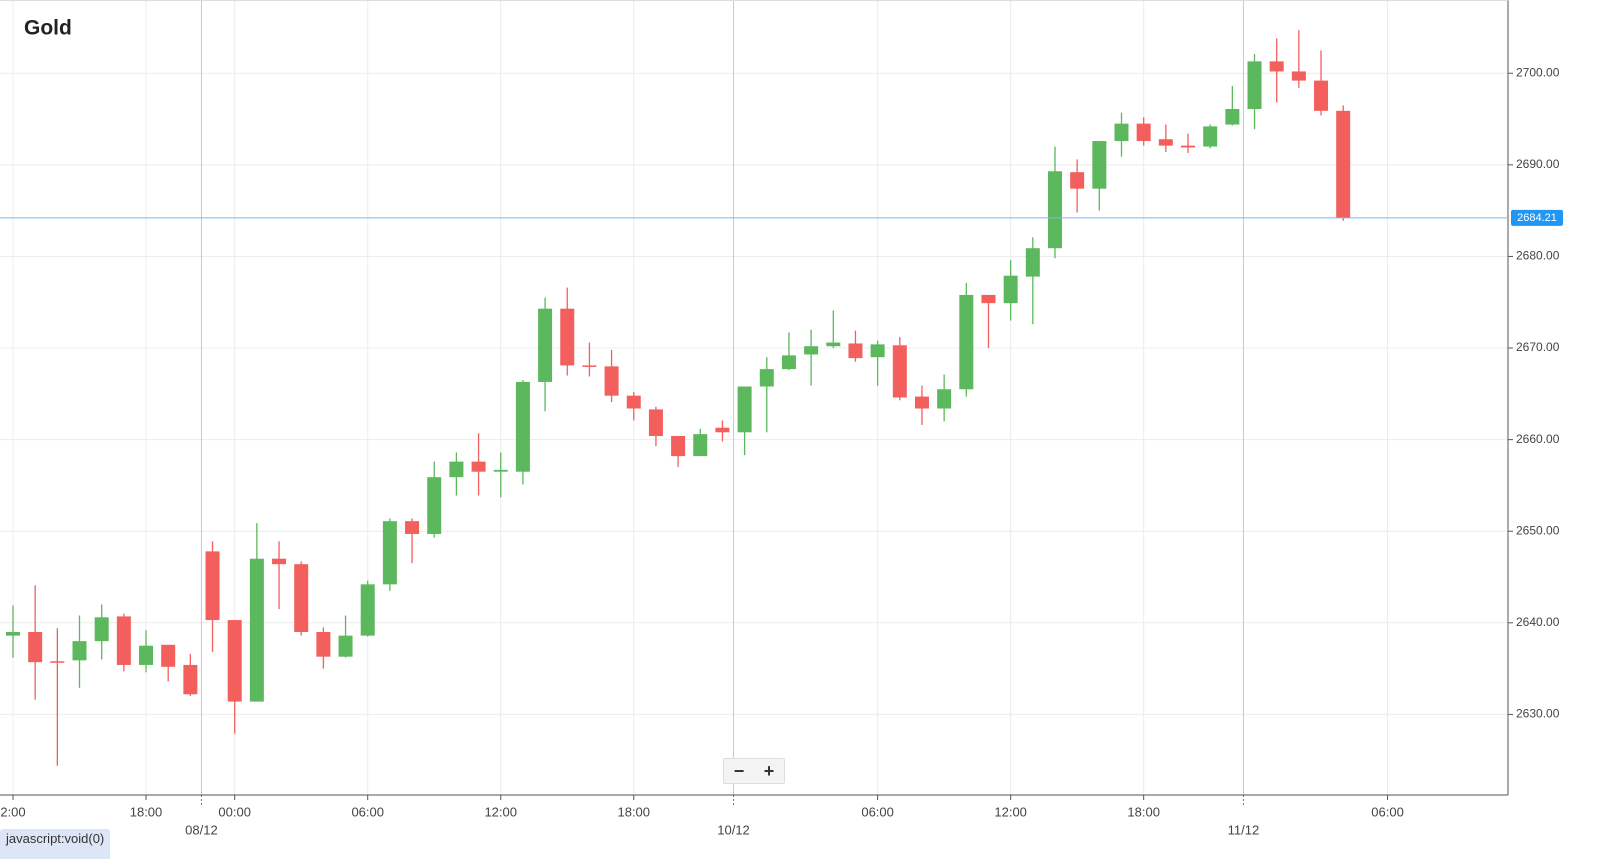 The height and width of the screenshot is (859, 1599). What do you see at coordinates (733, 829) in the screenshot?
I see `date-label: 10/12` at bounding box center [733, 829].